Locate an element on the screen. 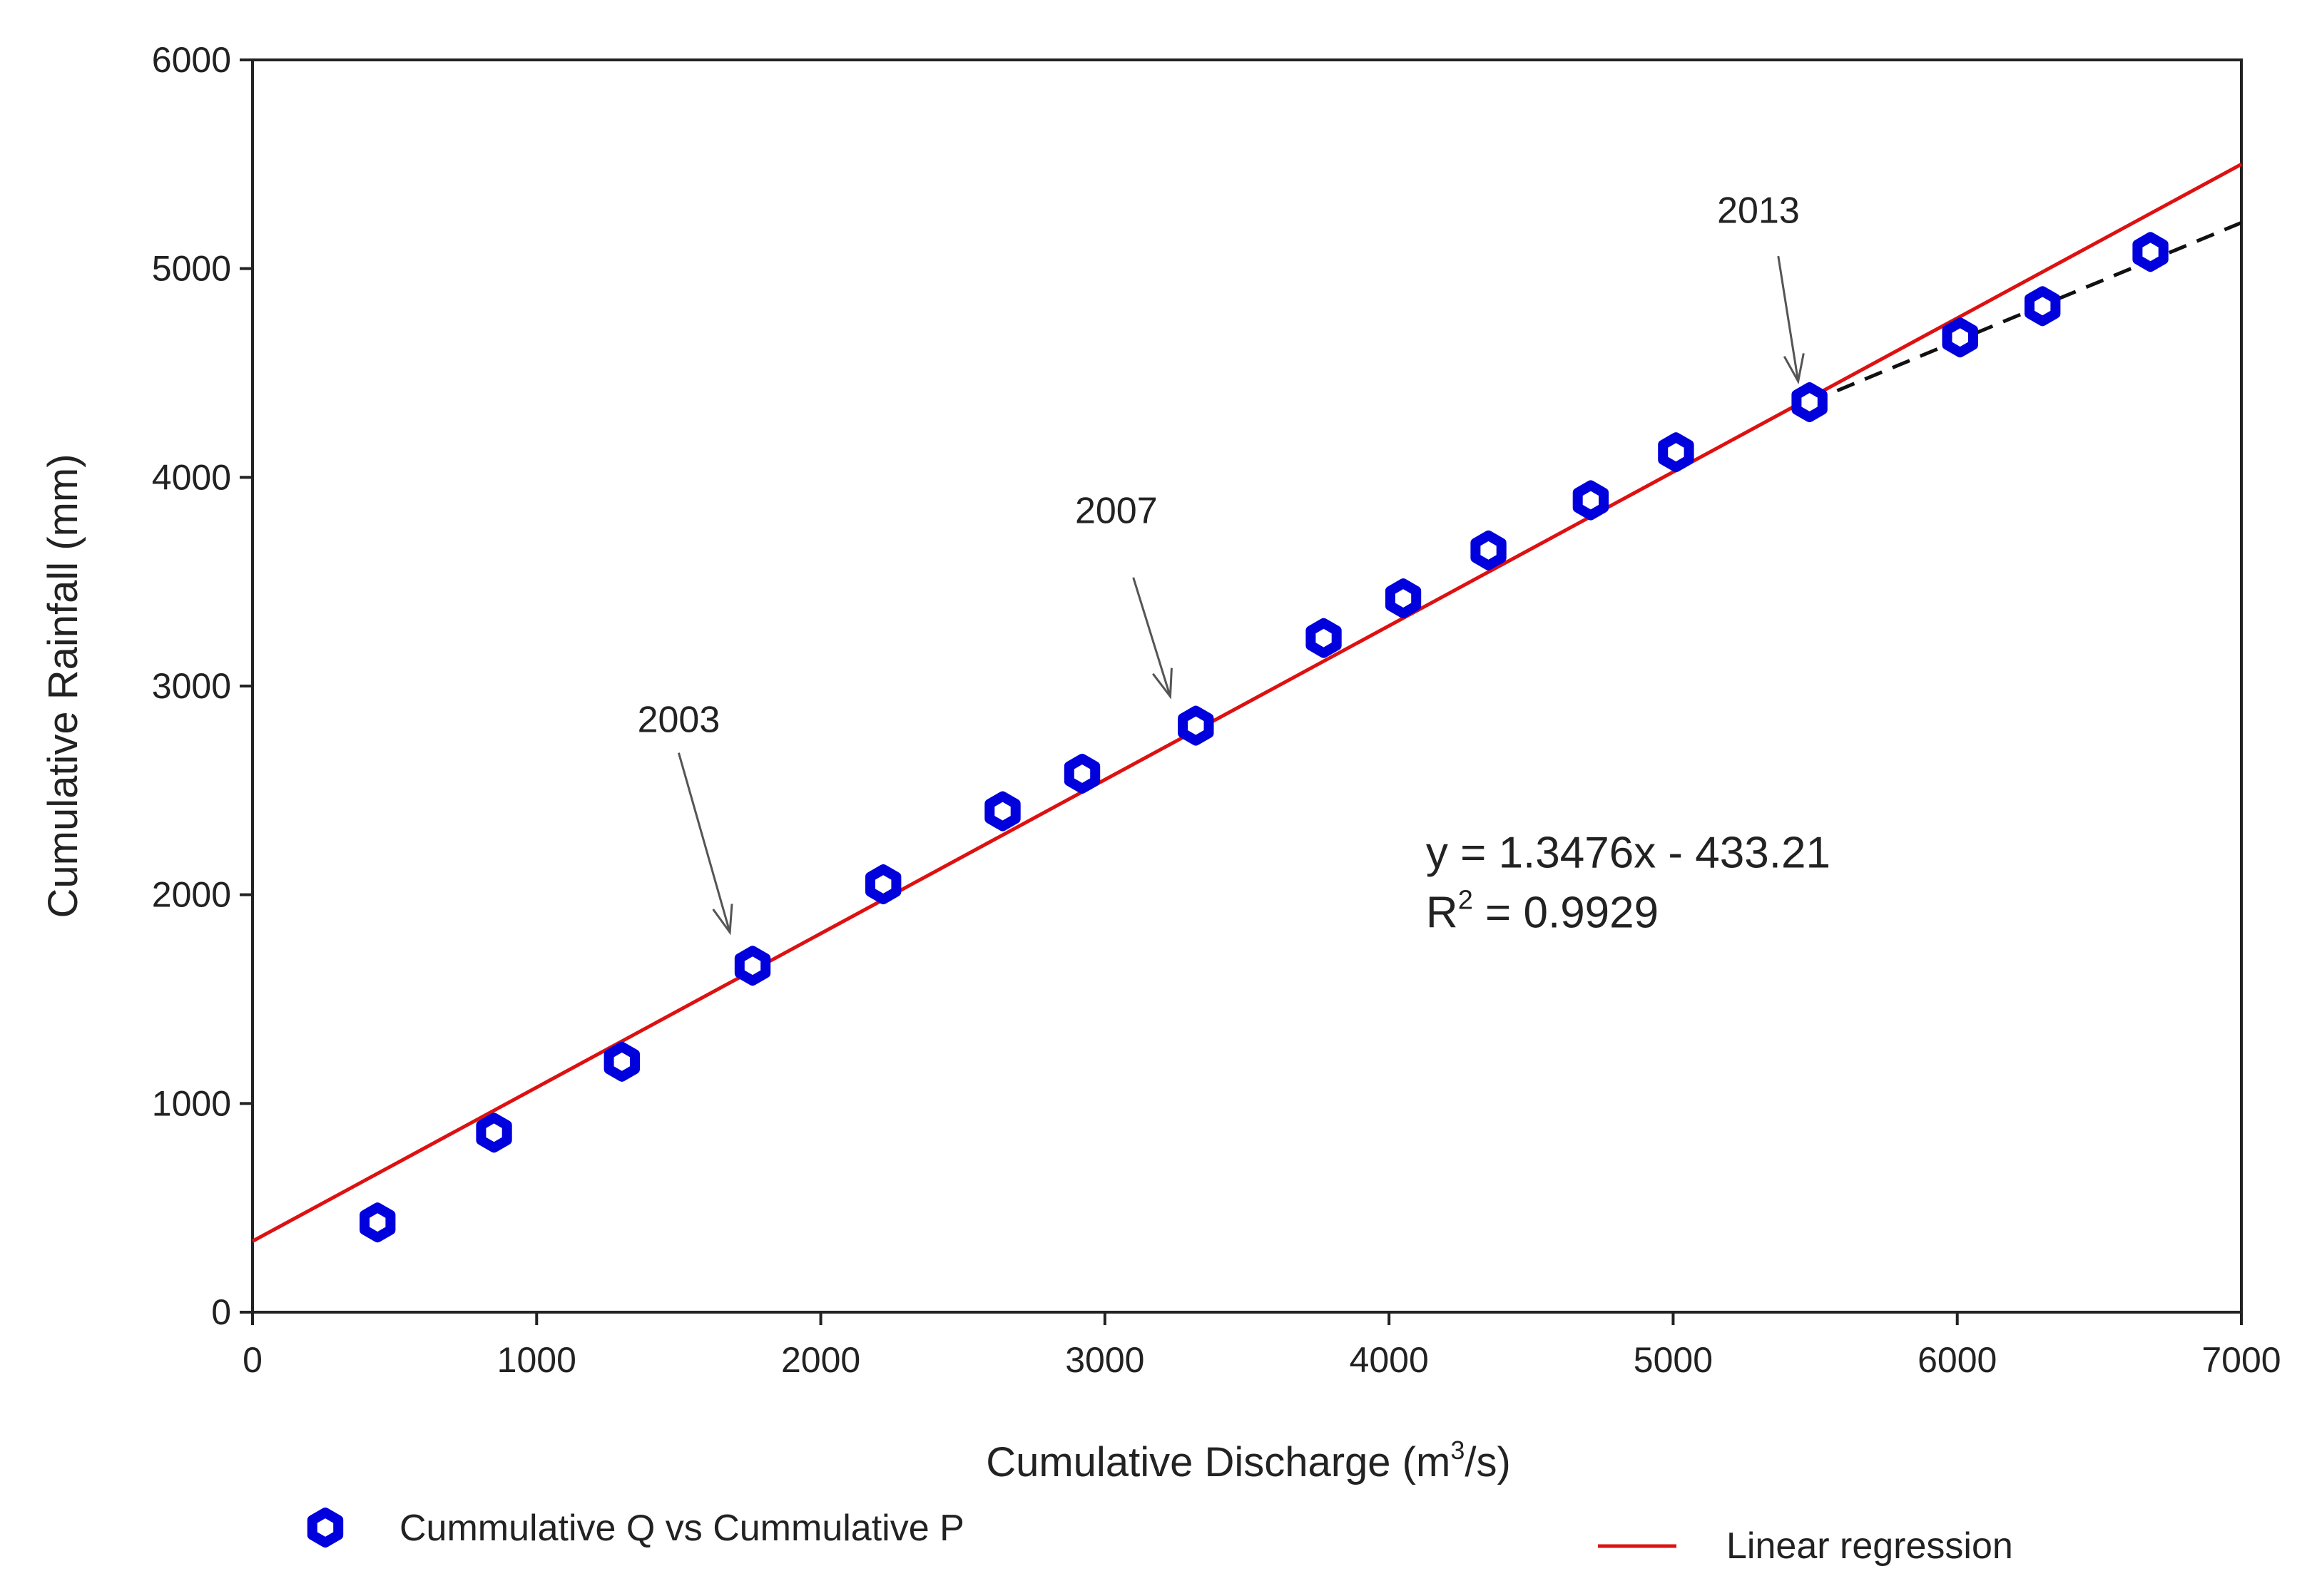 The width and height of the screenshot is (2312, 1596). x-axis-title-main: Cumulative Discharge (m is located at coordinates (1218, 1462).